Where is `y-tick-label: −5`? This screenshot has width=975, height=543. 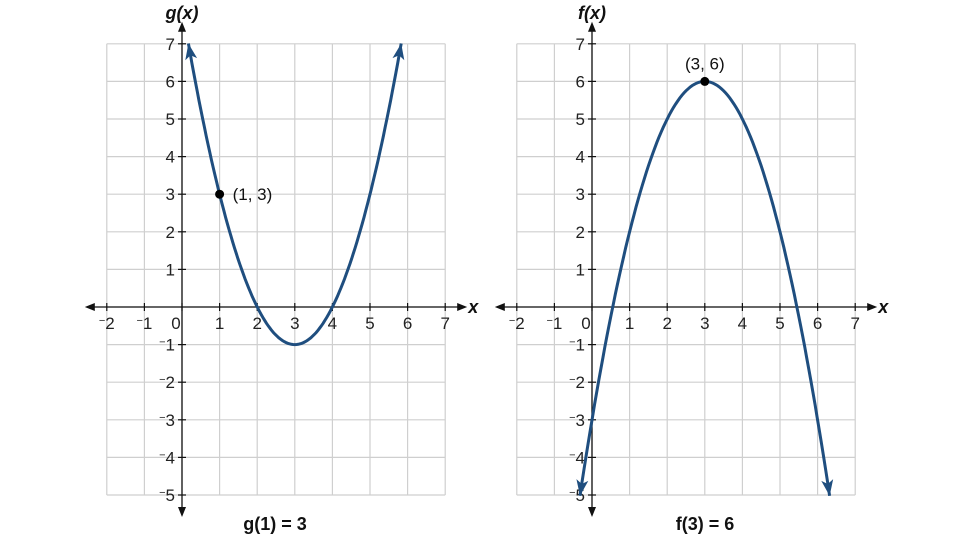
y-tick-label: −5 is located at coordinates (167, 495).